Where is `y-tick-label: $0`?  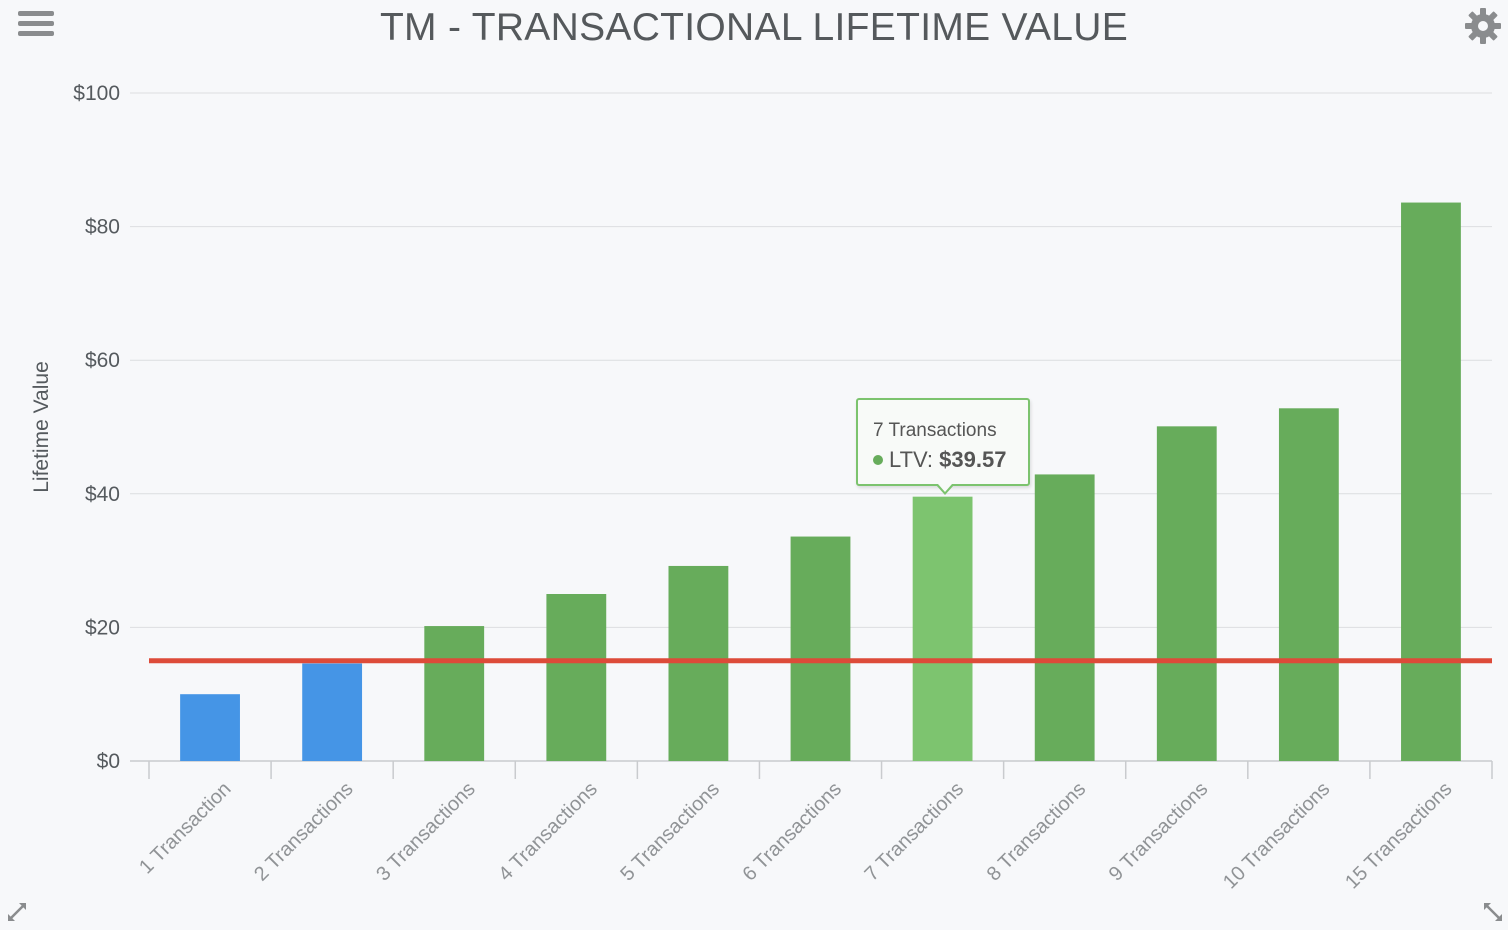
y-tick-label: $0 is located at coordinates (108, 761).